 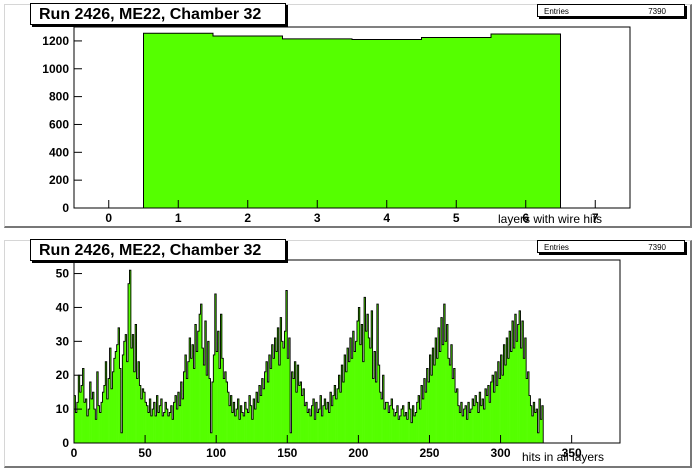 I want to click on stats-entries-label: Entries, so click(x=556, y=11).